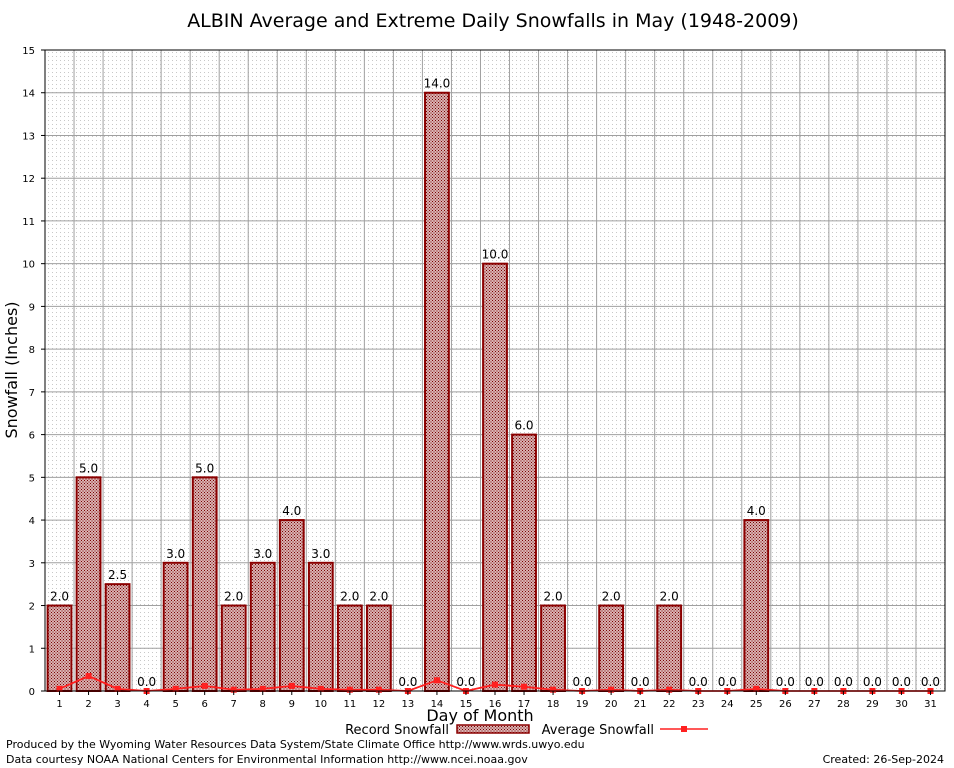 The height and width of the screenshot is (768, 954). What do you see at coordinates (408, 704) in the screenshot?
I see `x-tick-label: 13` at bounding box center [408, 704].